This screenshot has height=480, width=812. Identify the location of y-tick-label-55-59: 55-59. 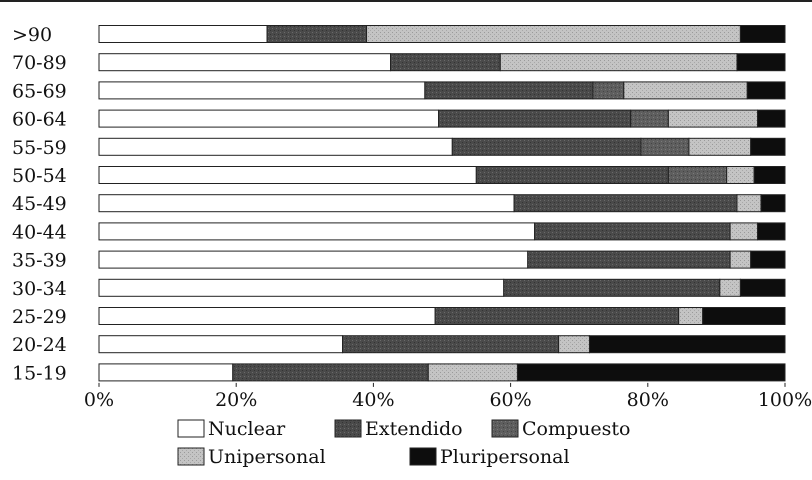
(39, 148).